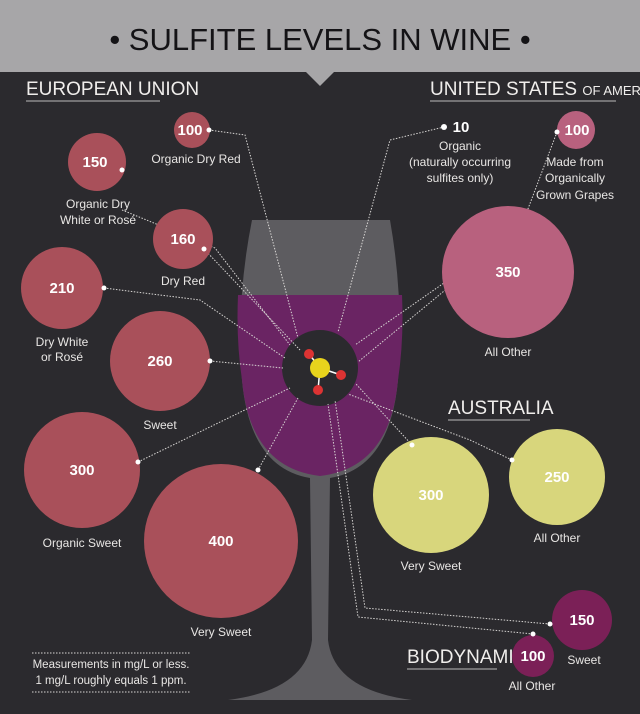 The width and height of the screenshot is (640, 714). Describe the element at coordinates (460, 162) in the screenshot. I see `svg-text: (naturally occurring` at that location.